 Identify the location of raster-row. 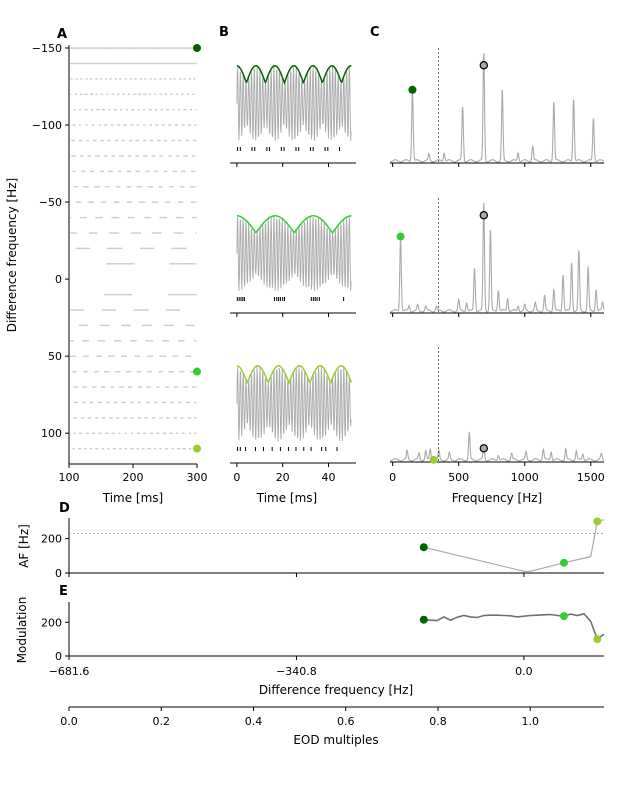
(134, 125).